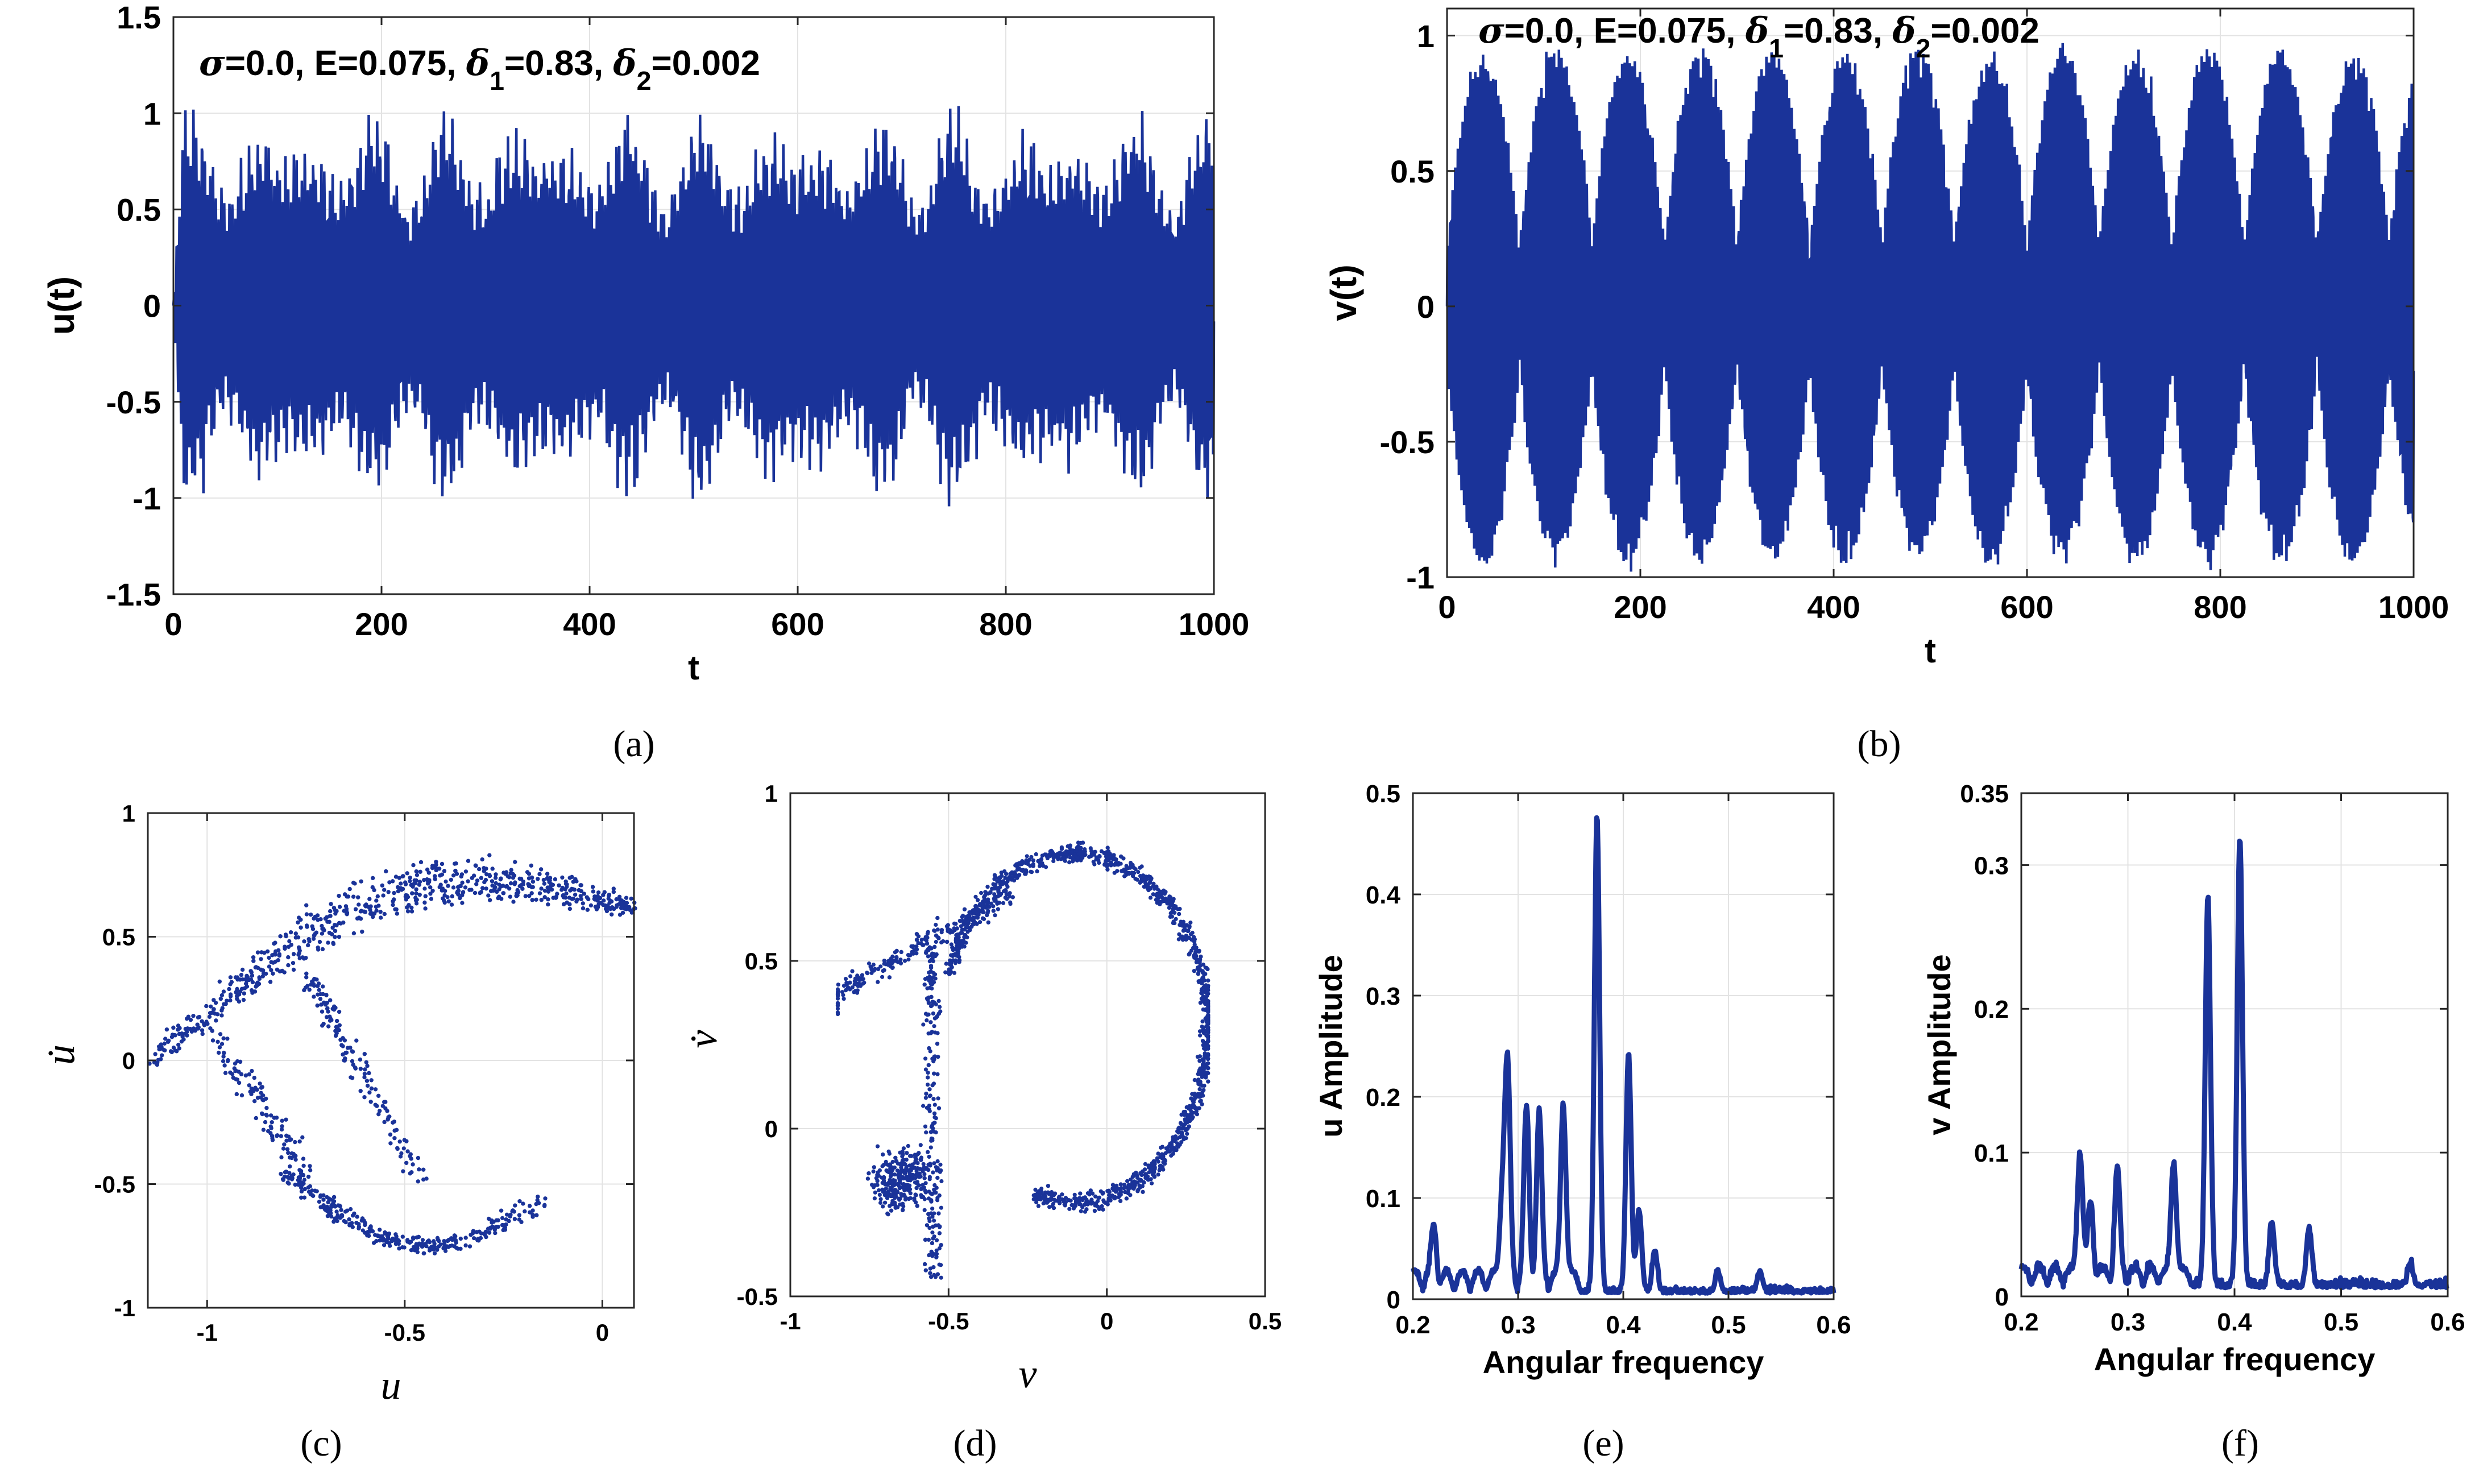 This screenshot has width=2479, height=1484. What do you see at coordinates (1930, 307) in the screenshot?
I see `v-time-series-line` at bounding box center [1930, 307].